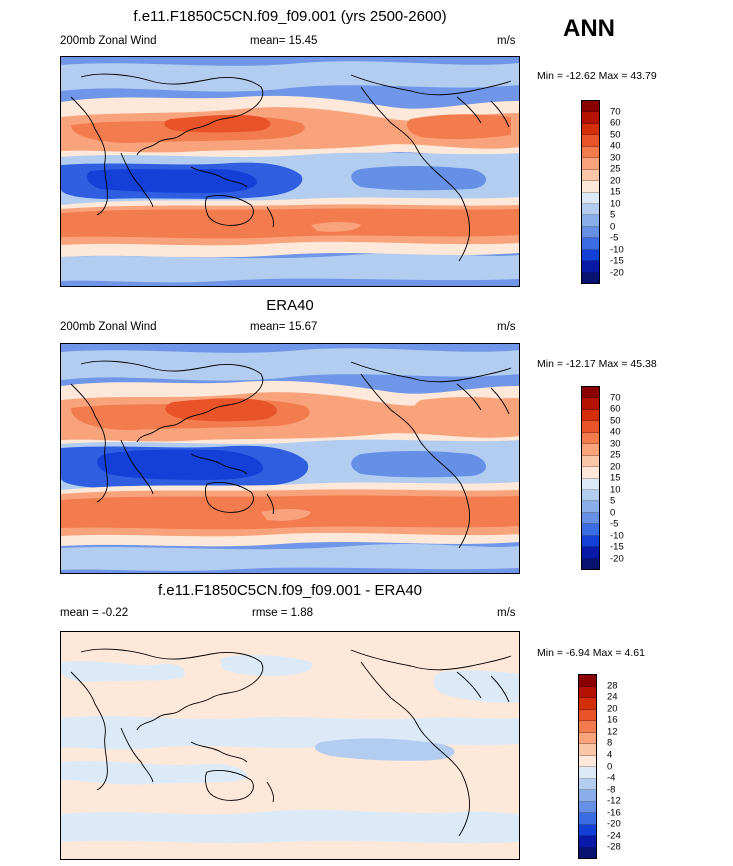 This screenshot has height=866, width=733. Describe the element at coordinates (612, 720) in the screenshot. I see `colorbar-tick-label: 16` at that location.